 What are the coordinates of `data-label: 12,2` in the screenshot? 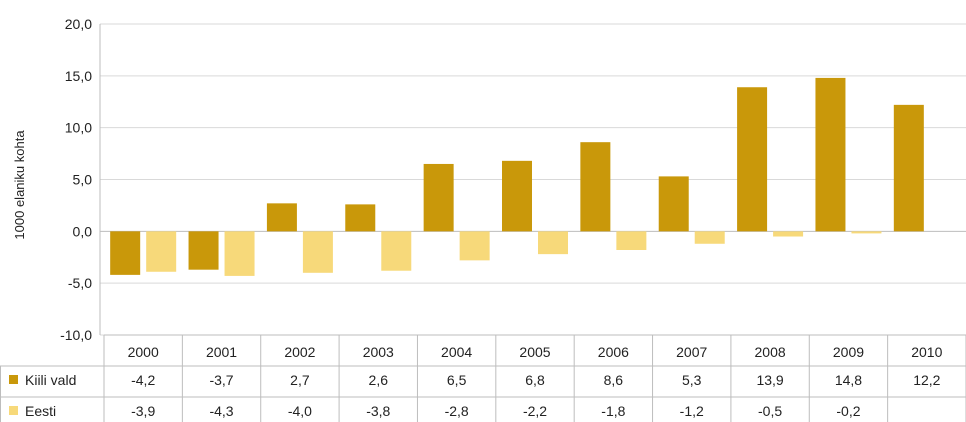 It's located at (926, 380).